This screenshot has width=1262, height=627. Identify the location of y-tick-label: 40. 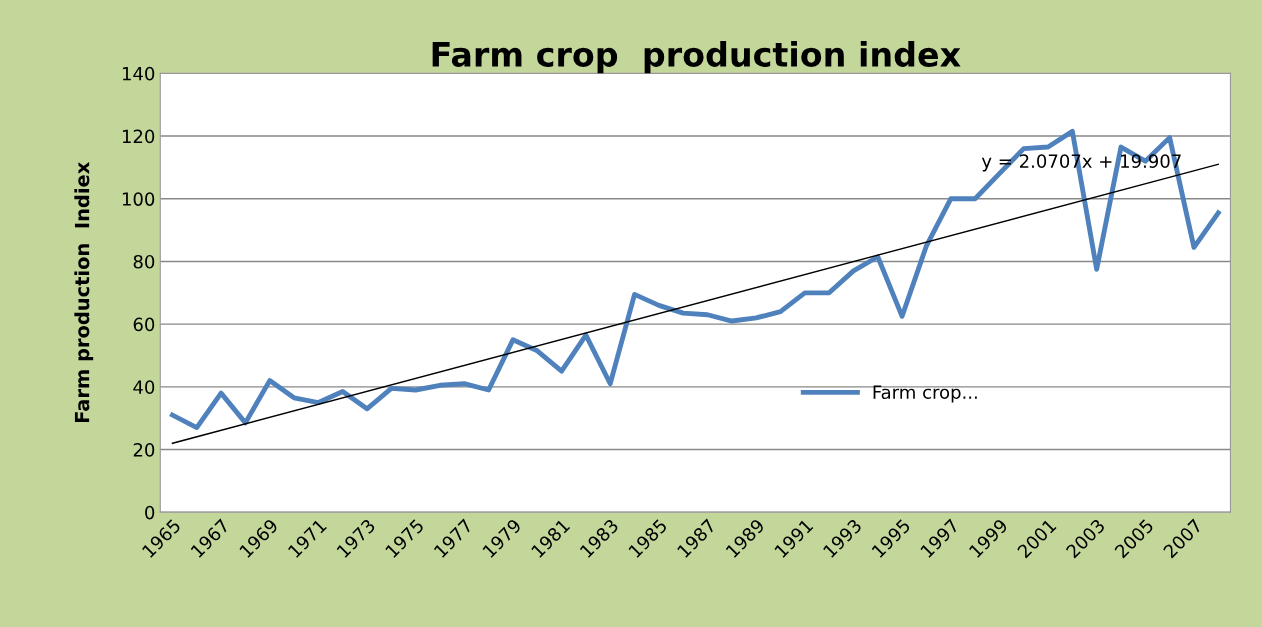
(144, 387).